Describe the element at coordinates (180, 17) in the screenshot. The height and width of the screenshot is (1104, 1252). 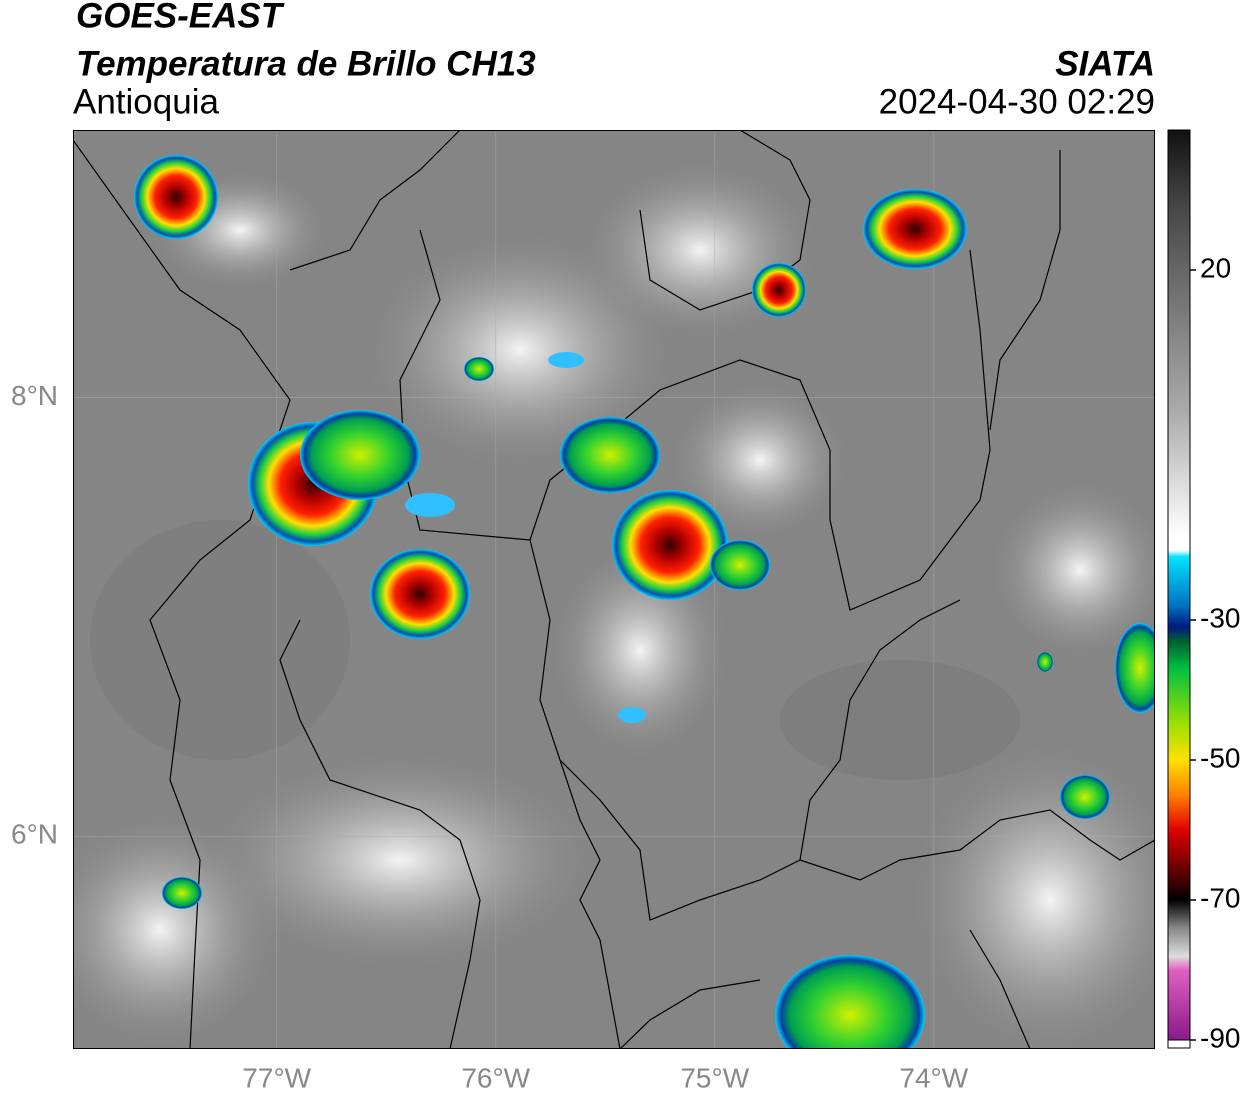
I see `title: GOES-EAST` at that location.